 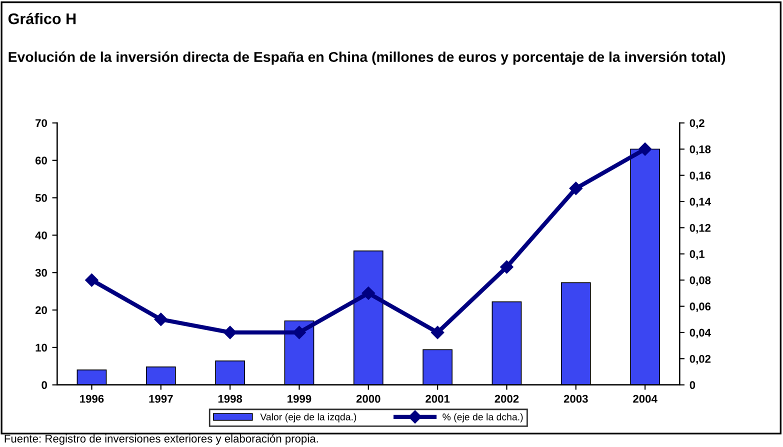 I want to click on y-tick-label: 30, so click(x=41, y=272).